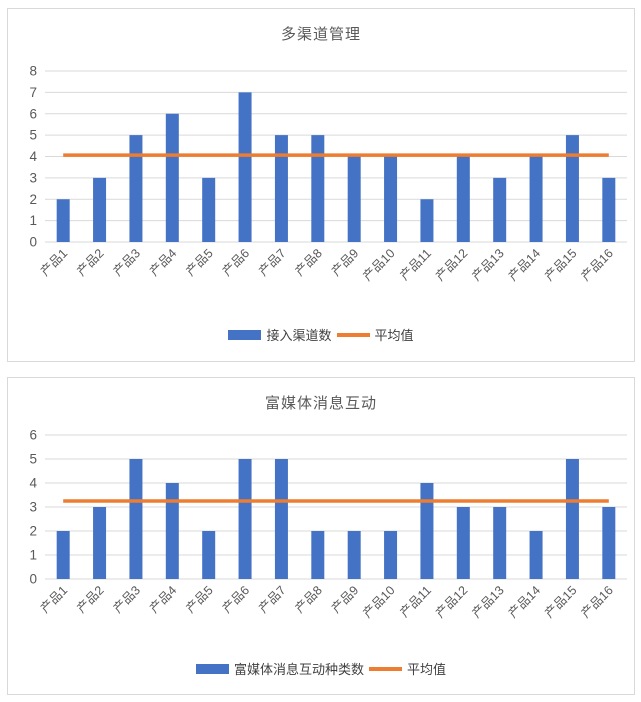 This screenshot has width=641, height=702. I want to click on y-axis-tick-label: 8, so click(33, 71).